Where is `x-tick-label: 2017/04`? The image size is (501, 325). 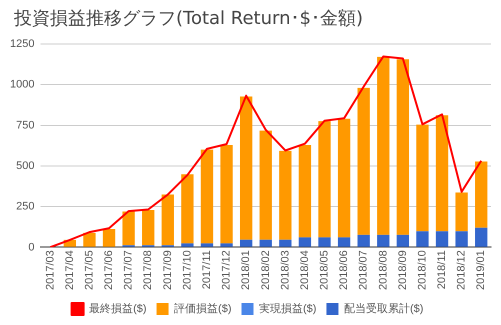
x-tick-label: 2017/04 is located at coordinates (70, 270).